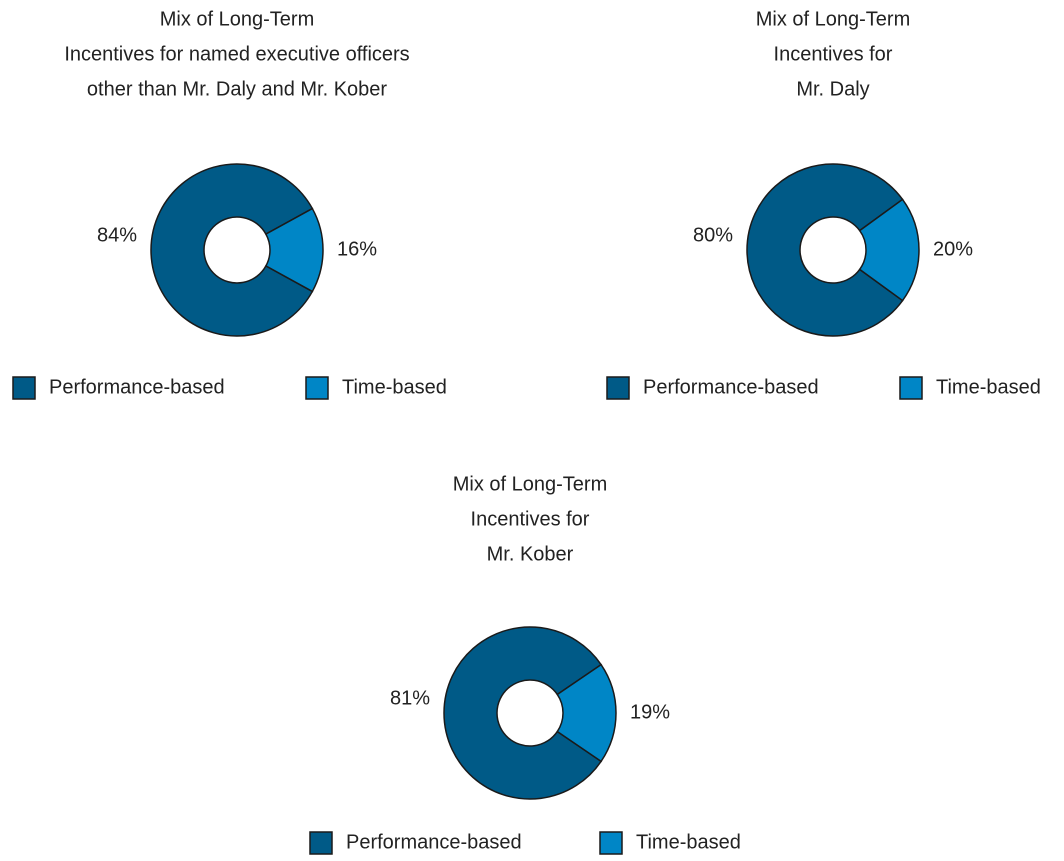 This screenshot has height=861, width=1064. I want to click on data-label: 80%, so click(713, 235).